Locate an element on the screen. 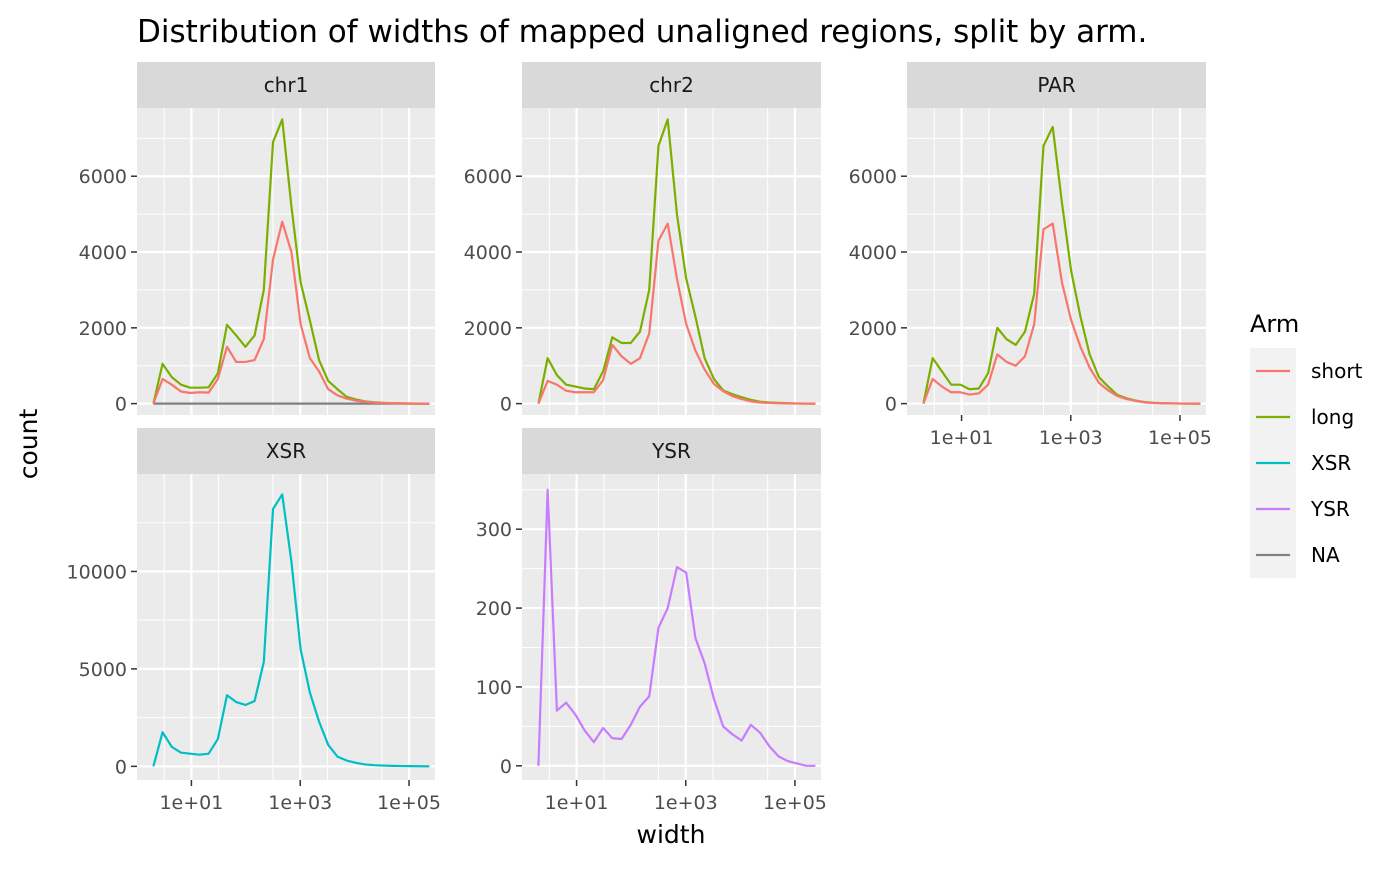 This screenshot has height=869, width=1400. legend: Arm short long XSR YSR NA is located at coordinates (1306, 444).